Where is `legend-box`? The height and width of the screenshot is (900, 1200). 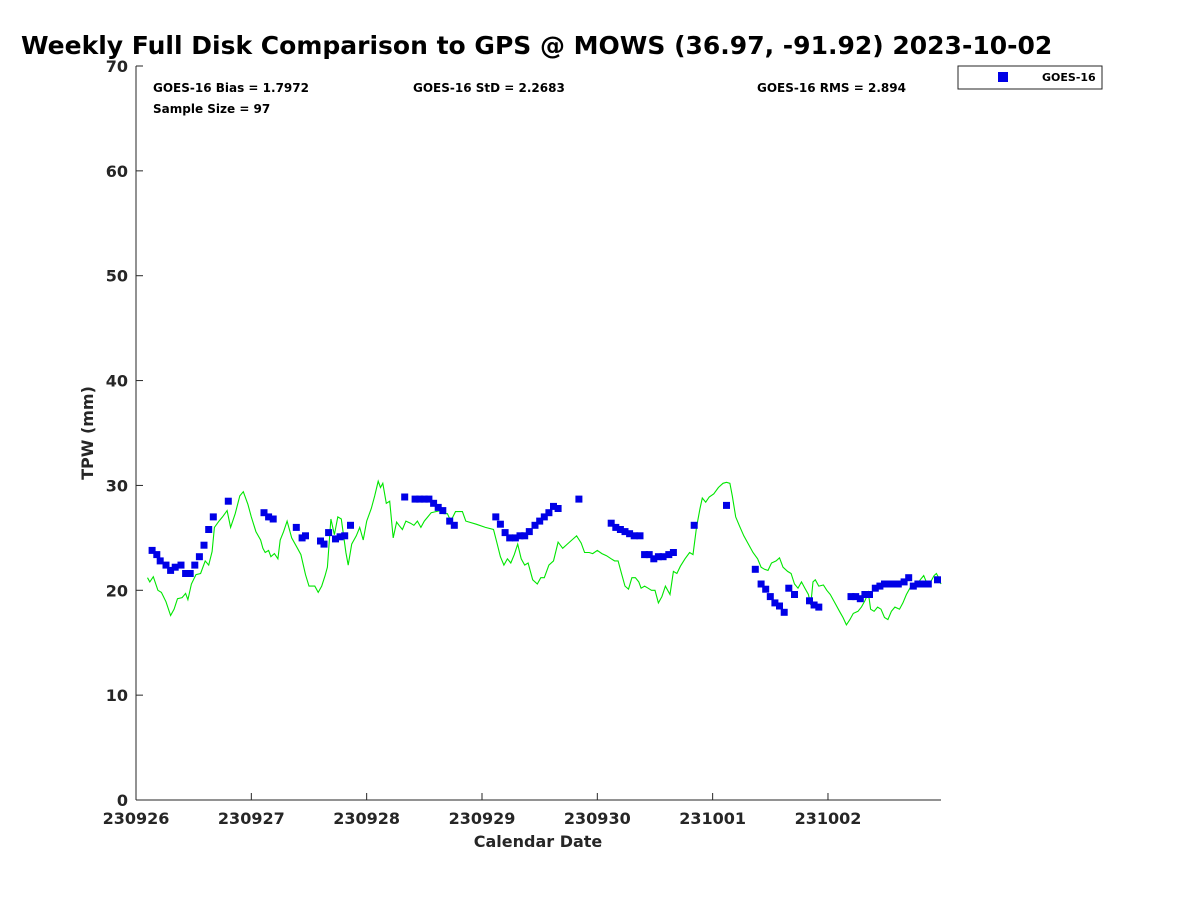 legend-box is located at coordinates (1030, 77).